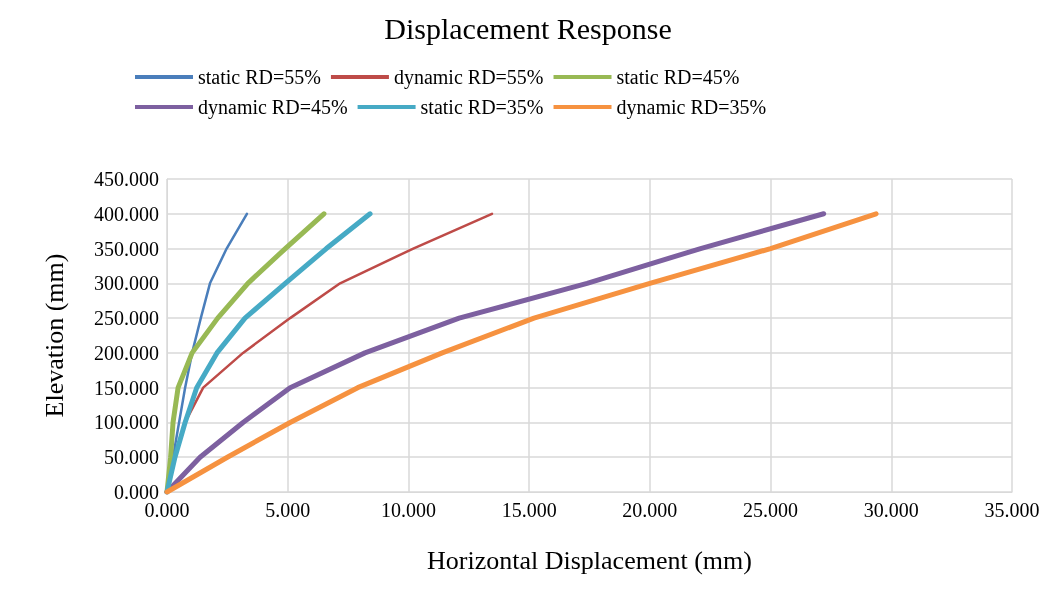 The height and width of the screenshot is (595, 1056). Describe the element at coordinates (288, 510) in the screenshot. I see `x-tick-label: 5.000` at that location.